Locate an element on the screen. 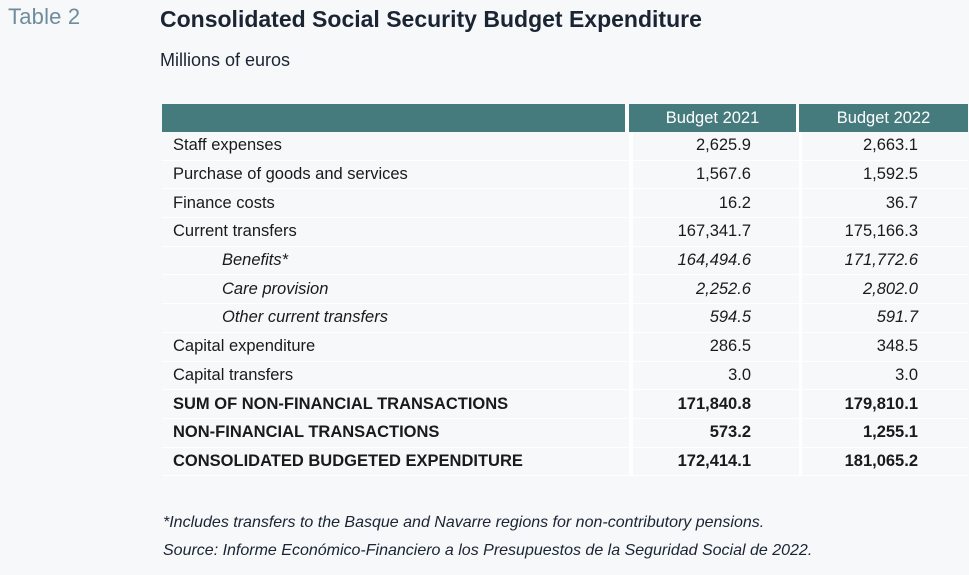  row-label: Capital expenditure is located at coordinates (395, 347).